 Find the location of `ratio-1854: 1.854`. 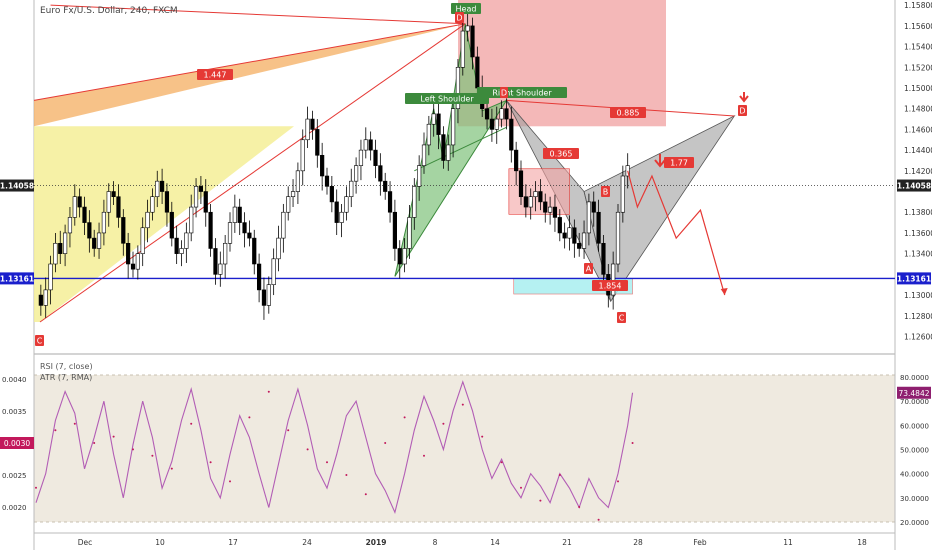

ratio-1854: 1.854 is located at coordinates (610, 286).